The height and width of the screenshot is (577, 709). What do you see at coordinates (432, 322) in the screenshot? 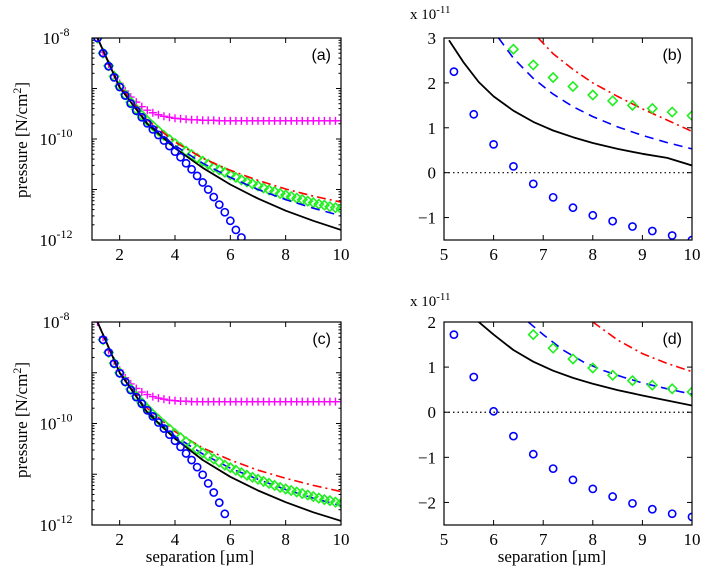
I see `y-tick-label: 2` at bounding box center [432, 322].